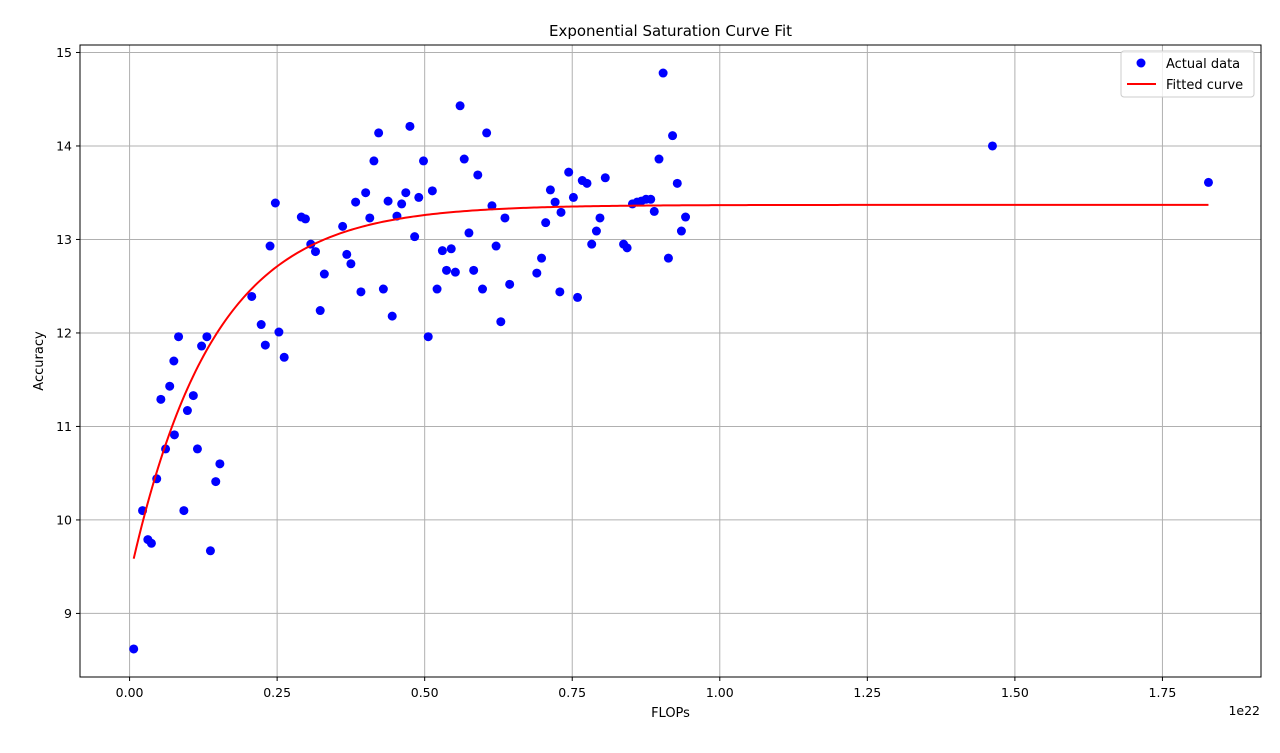 The width and height of the screenshot is (1280, 753). What do you see at coordinates (64, 426) in the screenshot?
I see `y-tick-label: 11` at bounding box center [64, 426].